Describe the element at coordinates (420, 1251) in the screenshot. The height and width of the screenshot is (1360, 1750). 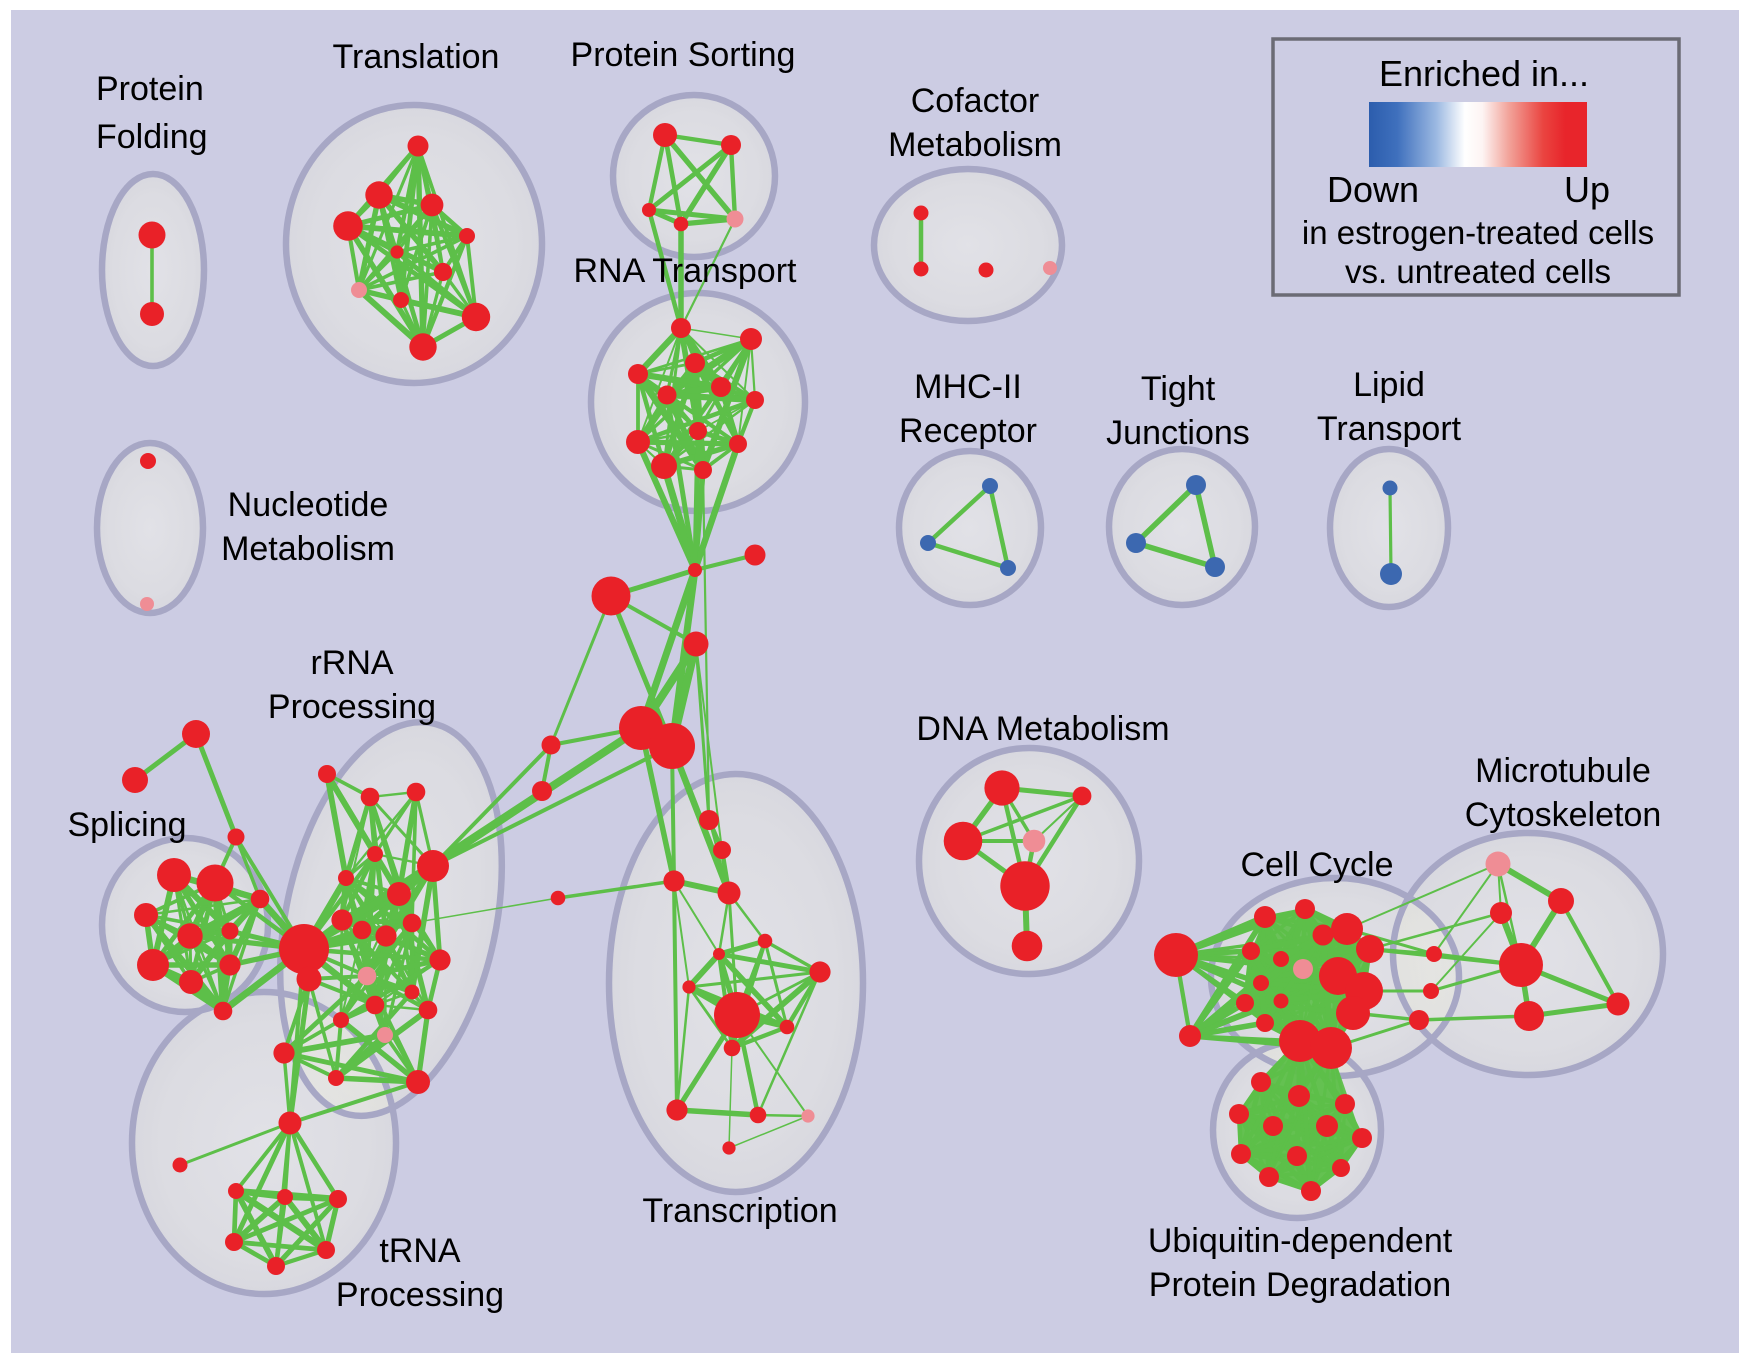
I see `svg-text: tRNA` at that location.